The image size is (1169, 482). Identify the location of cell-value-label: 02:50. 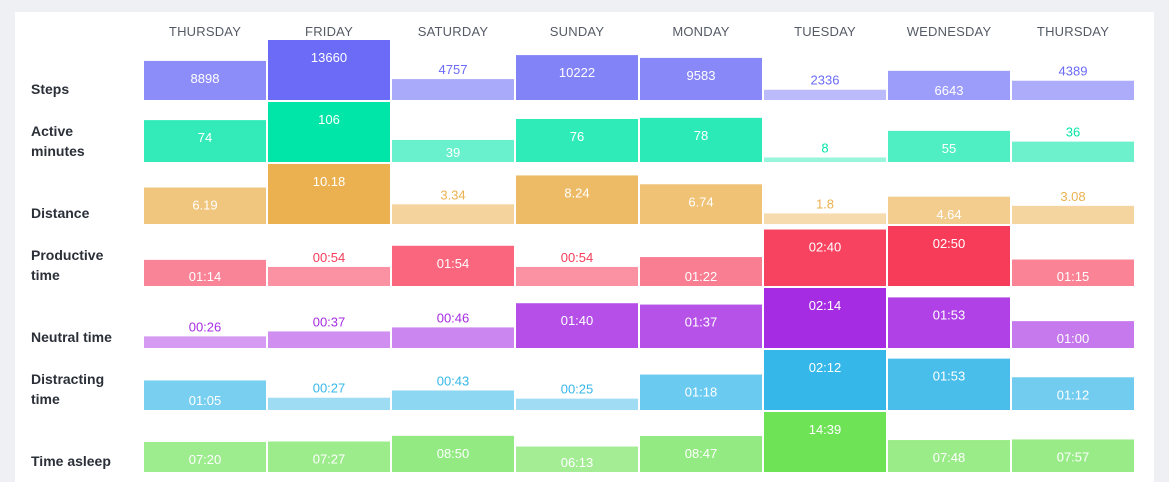
(949, 243).